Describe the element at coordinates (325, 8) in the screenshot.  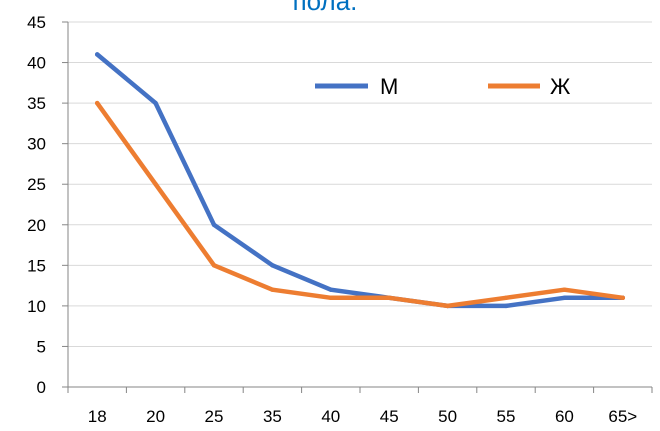
I see `chart-title: пола.` at that location.